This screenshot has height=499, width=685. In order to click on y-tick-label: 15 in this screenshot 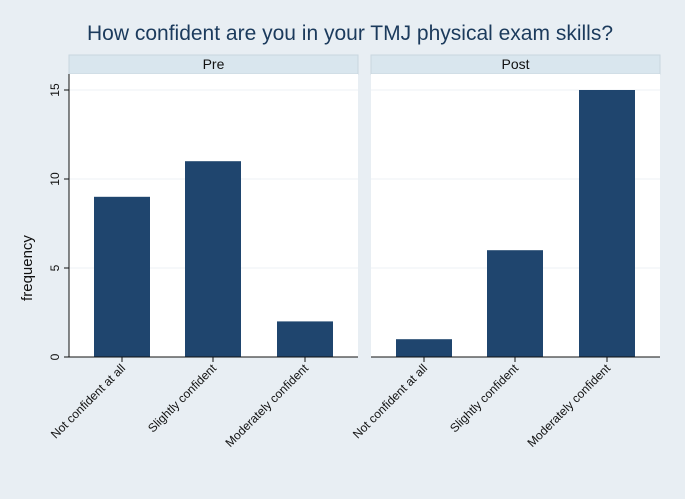, I will do `click(55, 90)`.